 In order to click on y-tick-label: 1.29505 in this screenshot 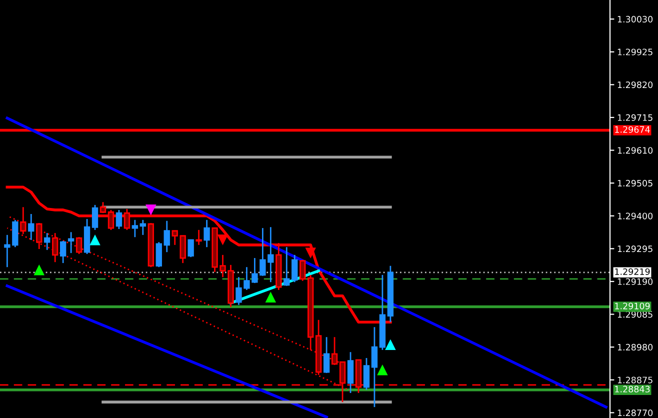, I will do `click(635, 183)`.